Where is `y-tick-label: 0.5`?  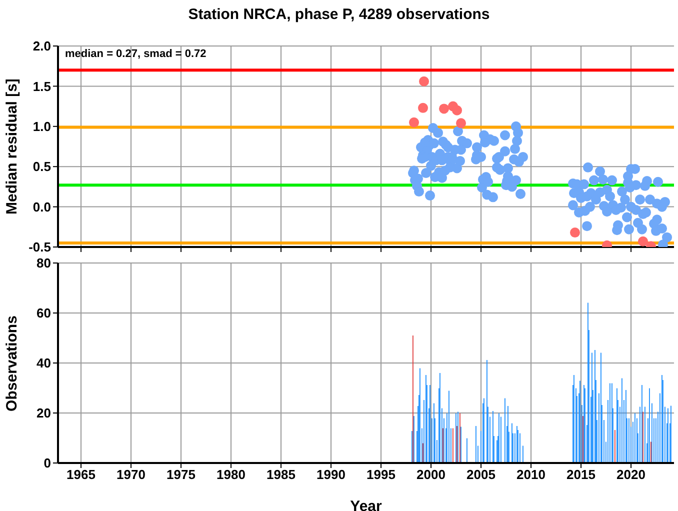 y-tick-label: 0.5 is located at coordinates (41, 166).